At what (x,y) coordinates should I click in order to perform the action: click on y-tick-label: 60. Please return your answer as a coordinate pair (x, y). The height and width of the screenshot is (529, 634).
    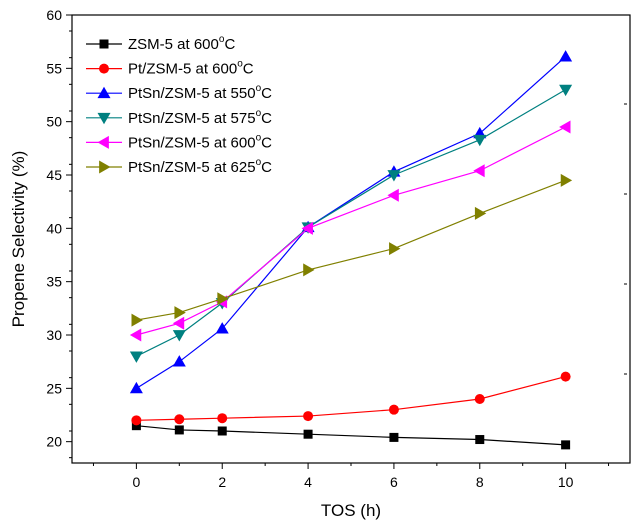
    Looking at the image, I should click on (54, 15).